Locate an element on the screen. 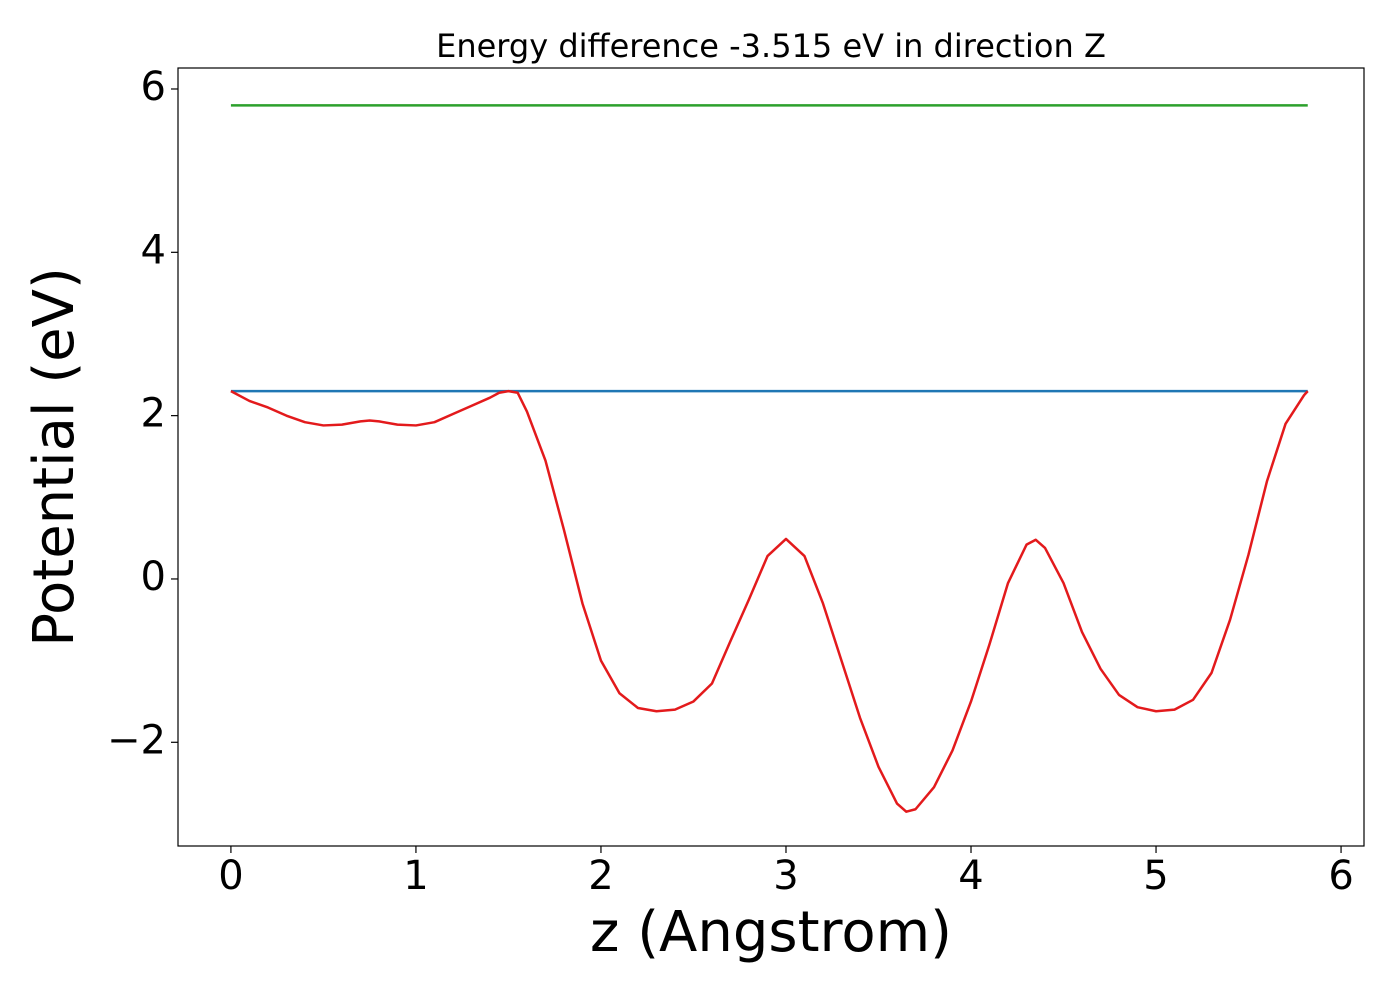 This screenshot has height=1000, width=1400. x-tick-label: 3 is located at coordinates (785, 876).